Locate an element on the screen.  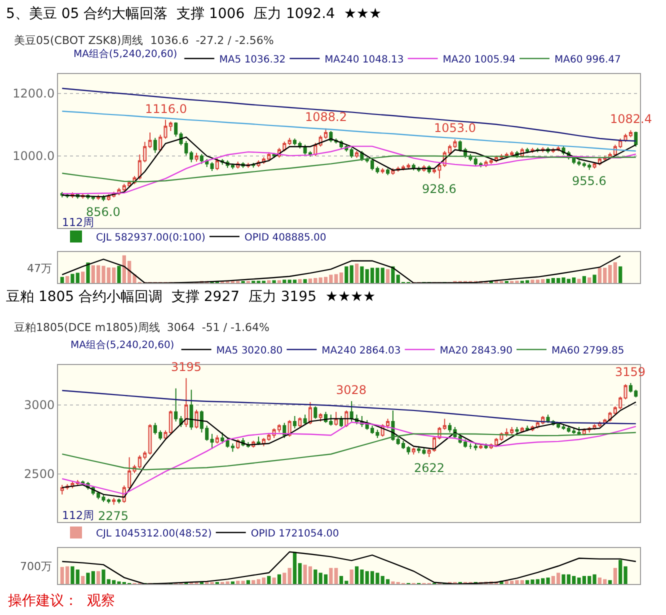
annotation: 3159 is located at coordinates (630, 372).